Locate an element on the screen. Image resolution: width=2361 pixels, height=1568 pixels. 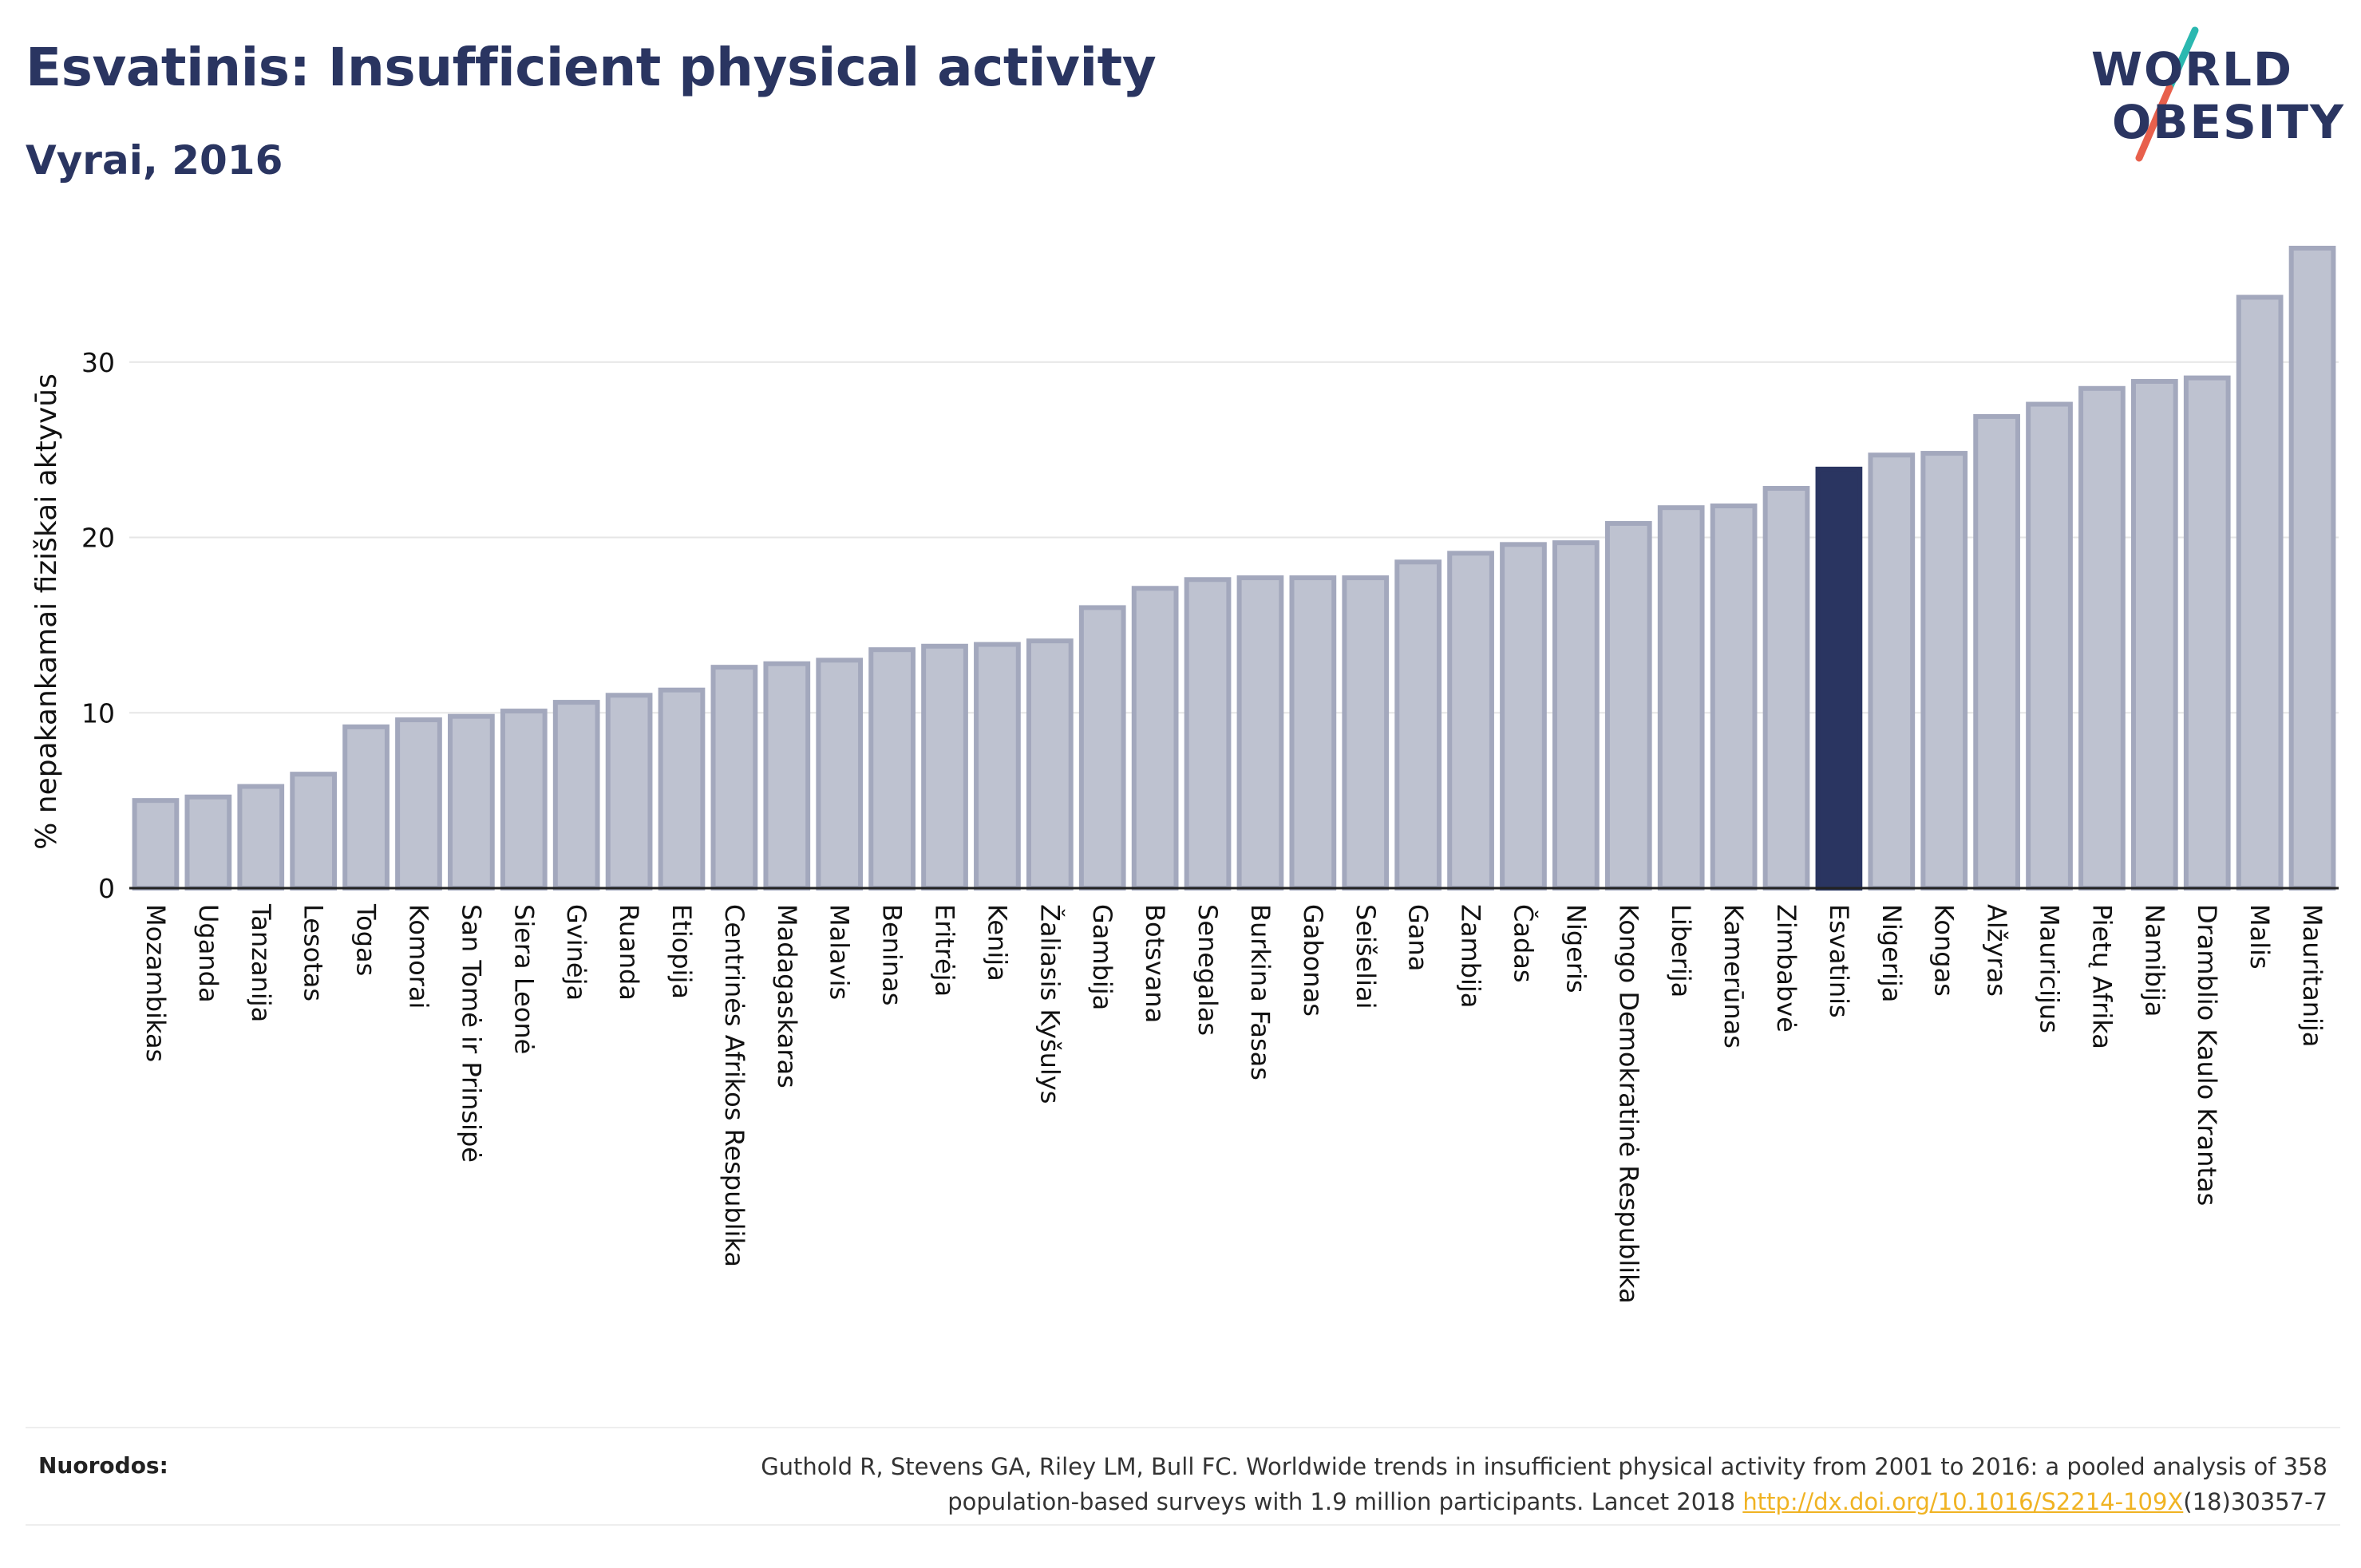
x-tick-label: Nigerija is located at coordinates (1892, 953).